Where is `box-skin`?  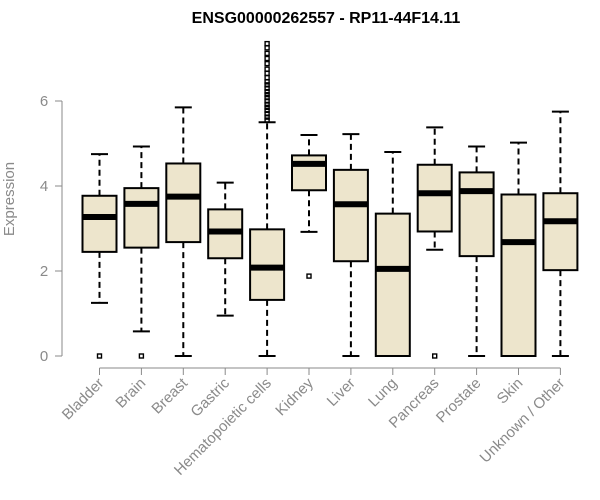 box-skin is located at coordinates (518, 249).